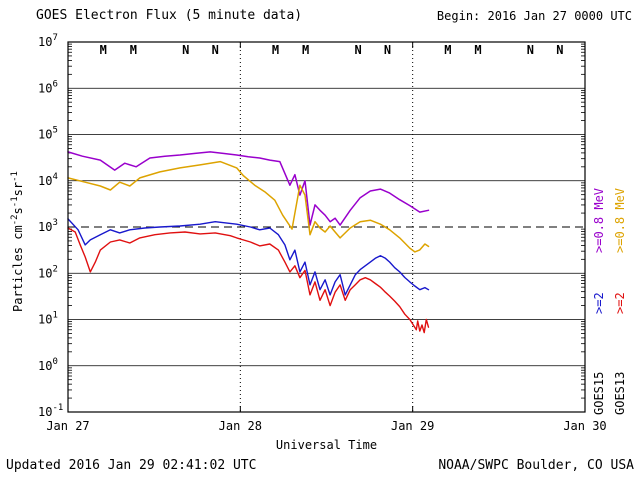  Describe the element at coordinates (536, 465) in the screenshot. I see `source-attribution: NOAA/SWPC Boulder, CO USA` at that location.